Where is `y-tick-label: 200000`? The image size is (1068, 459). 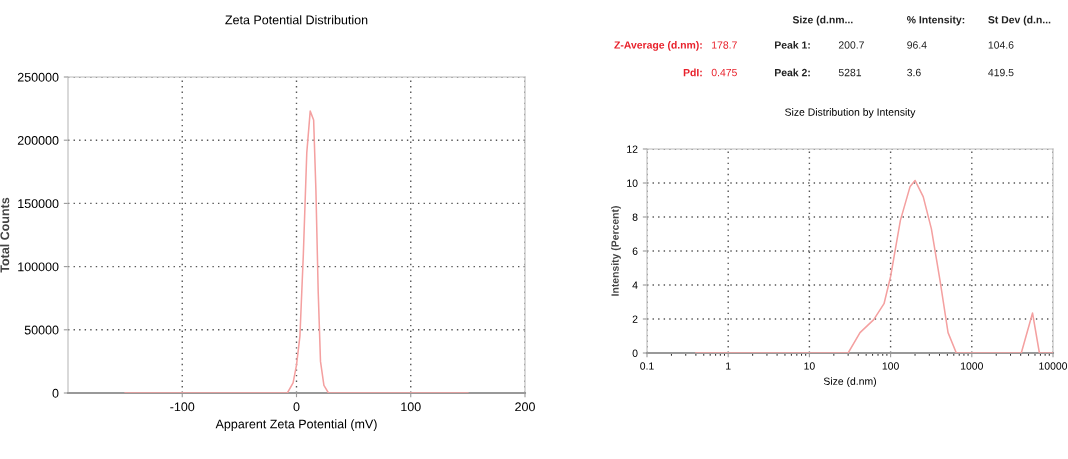 y-tick-label: 200000 is located at coordinates (38, 140).